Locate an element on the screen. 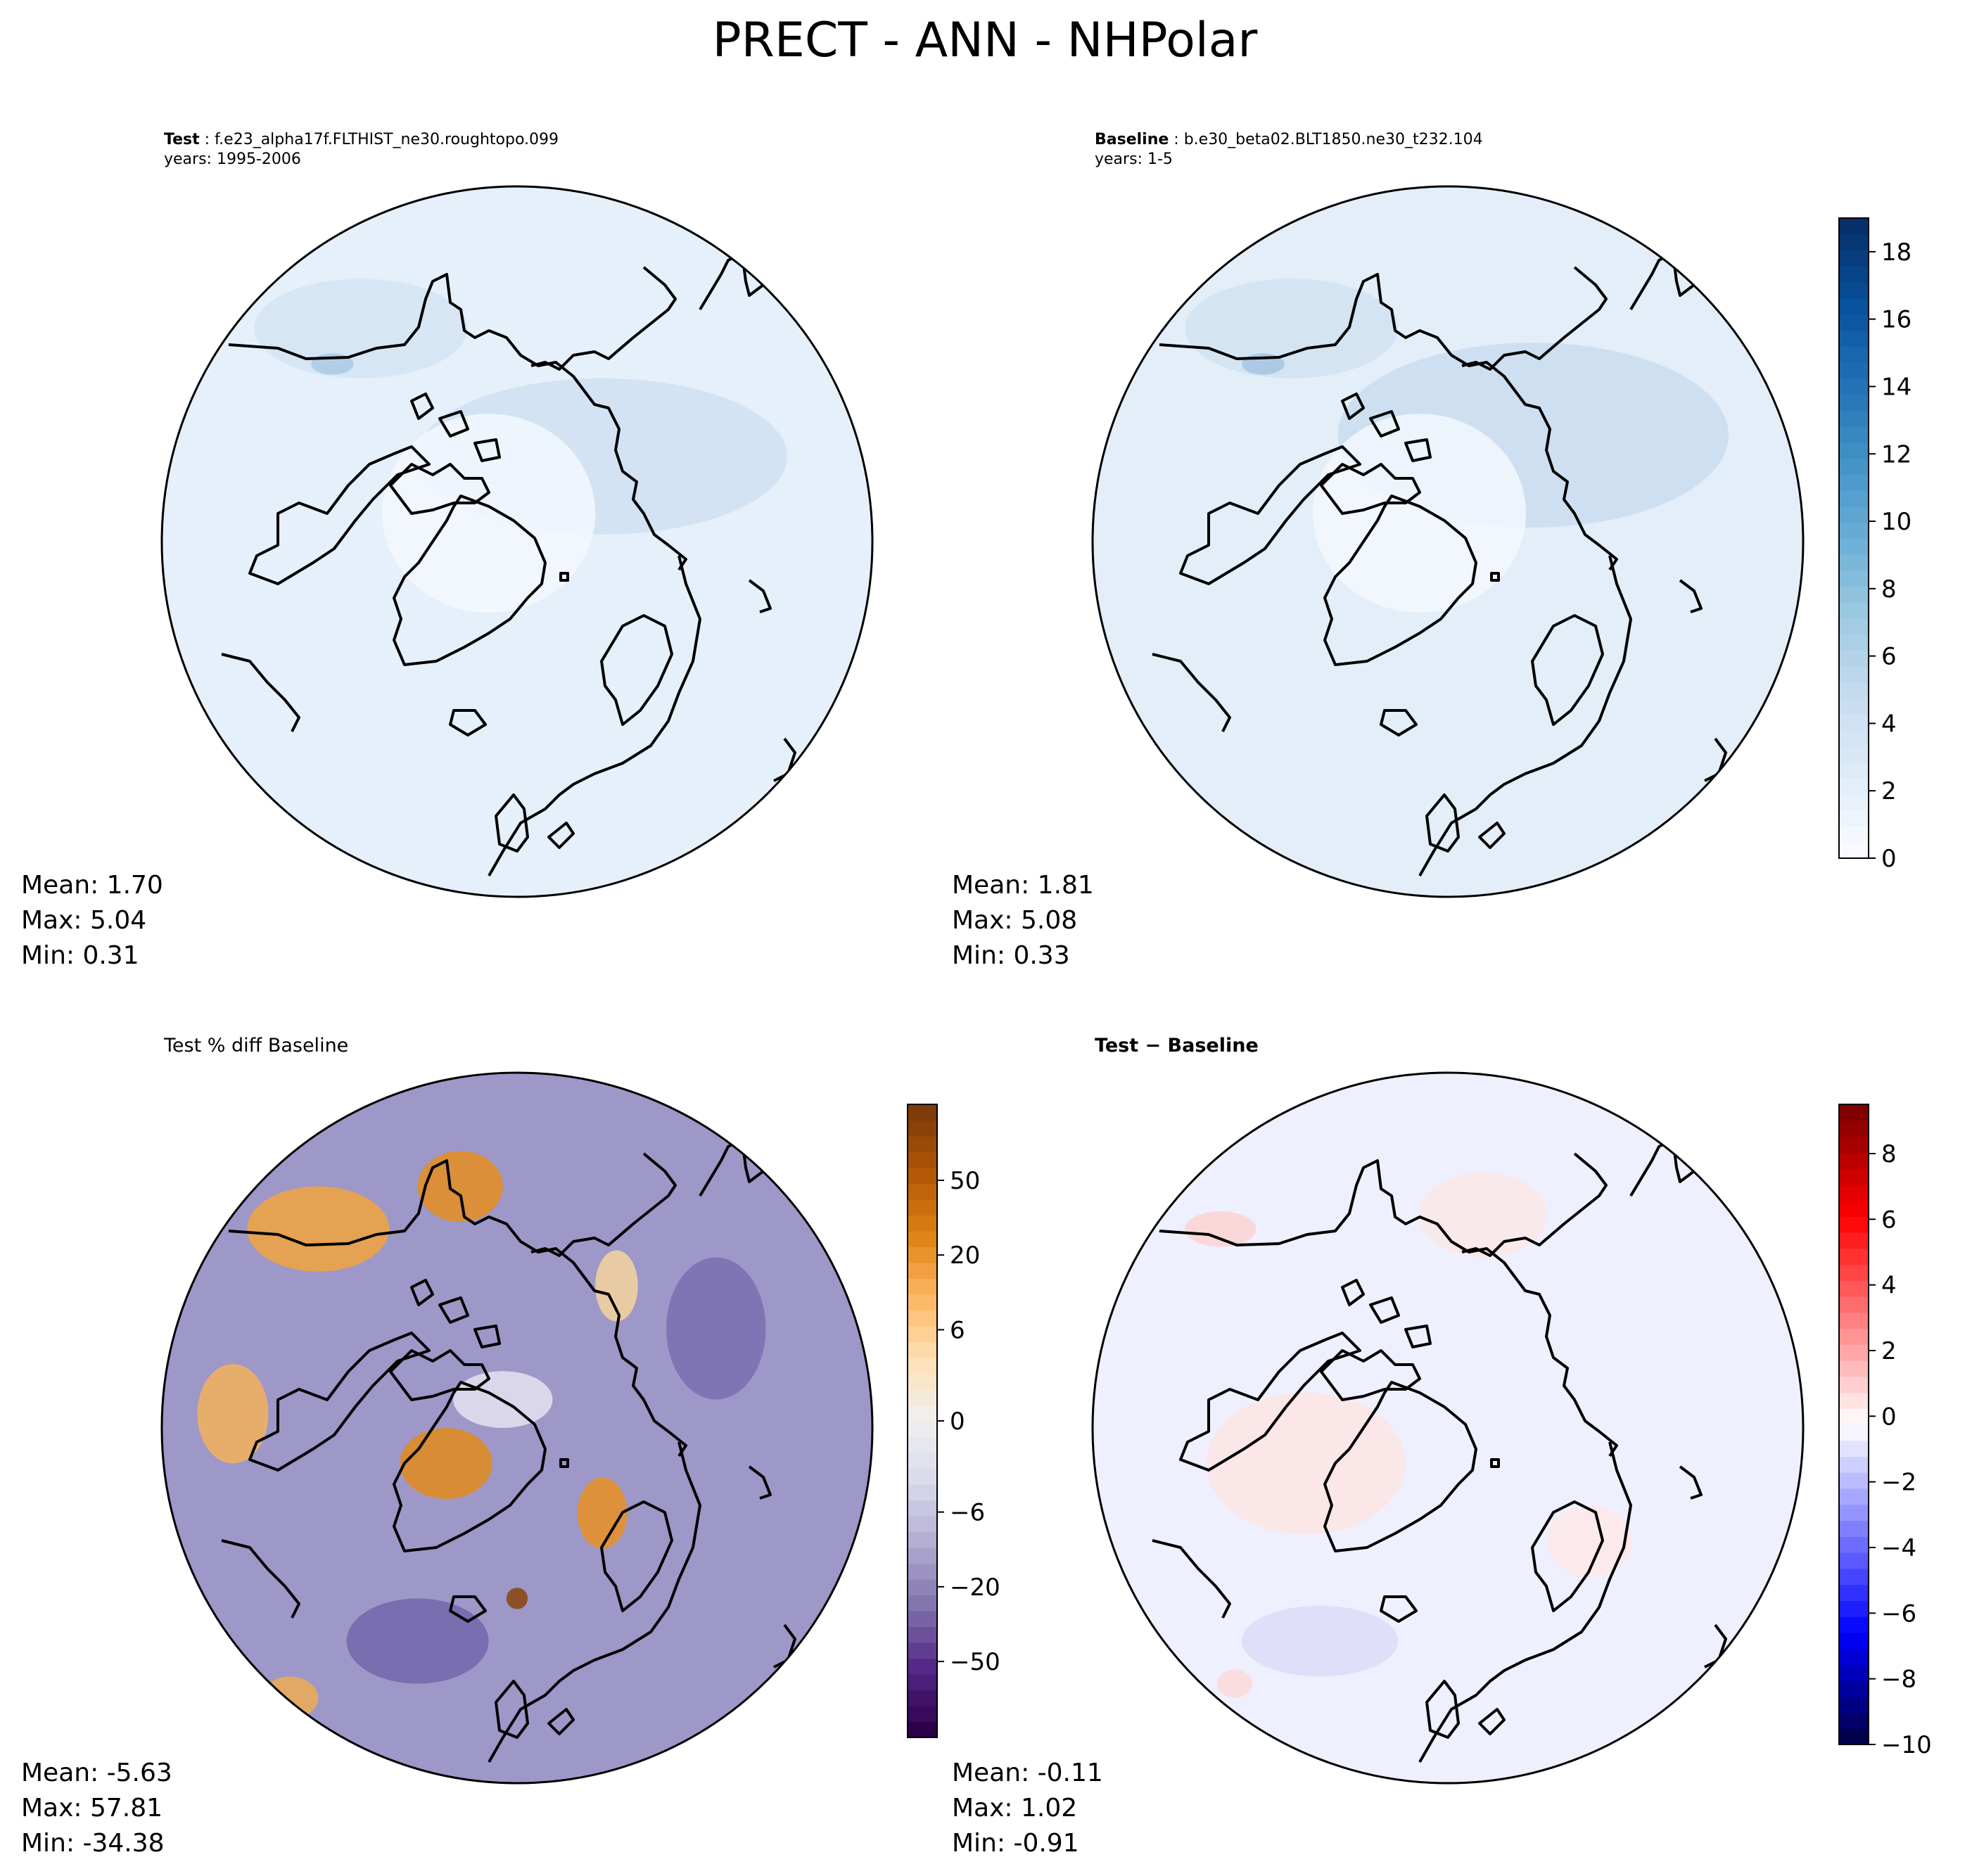  polar-map-diff is located at coordinates (1448, 1428).